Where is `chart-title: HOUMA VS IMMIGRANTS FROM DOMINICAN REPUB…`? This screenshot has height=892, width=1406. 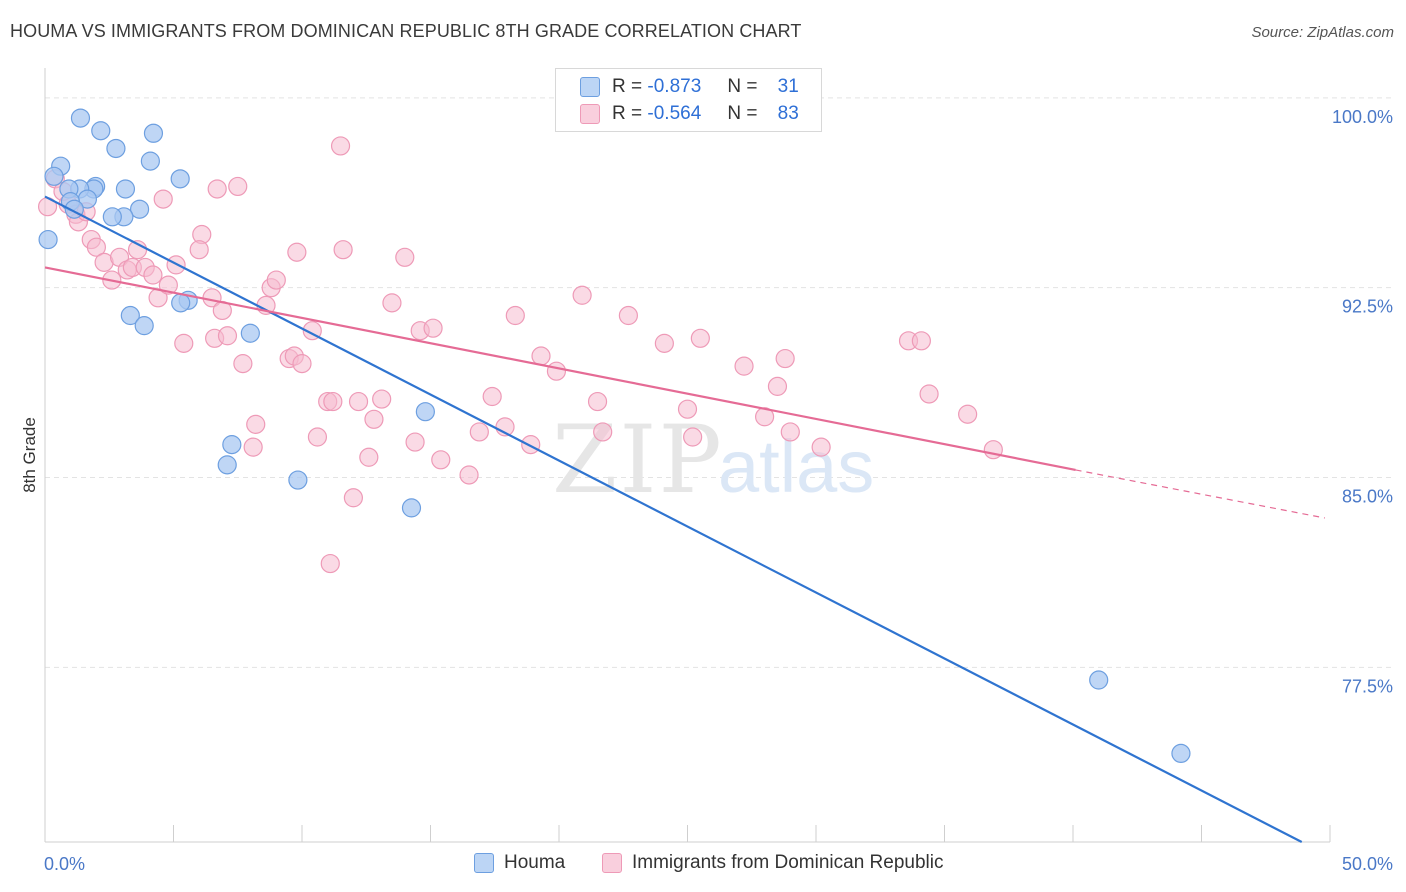 chart-title: HOUMA VS IMMIGRANTS FROM DOMINICAN REPUB… is located at coordinates (406, 31).